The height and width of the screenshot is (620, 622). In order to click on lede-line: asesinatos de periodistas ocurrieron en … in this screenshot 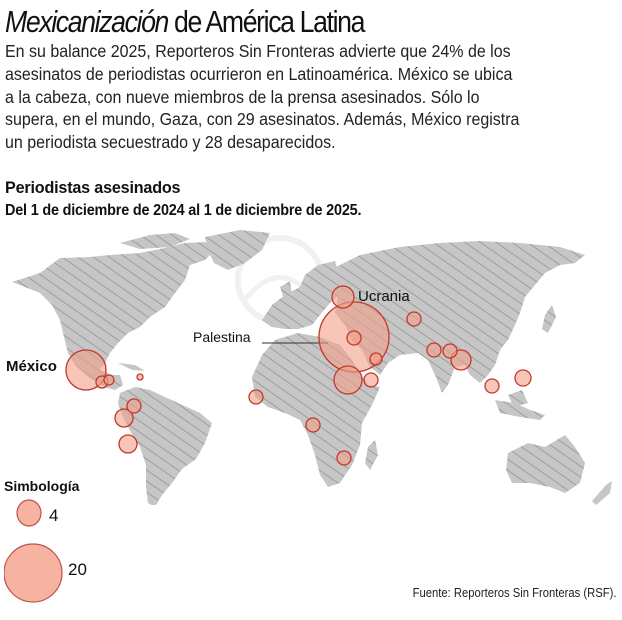, I will do `click(259, 73)`.